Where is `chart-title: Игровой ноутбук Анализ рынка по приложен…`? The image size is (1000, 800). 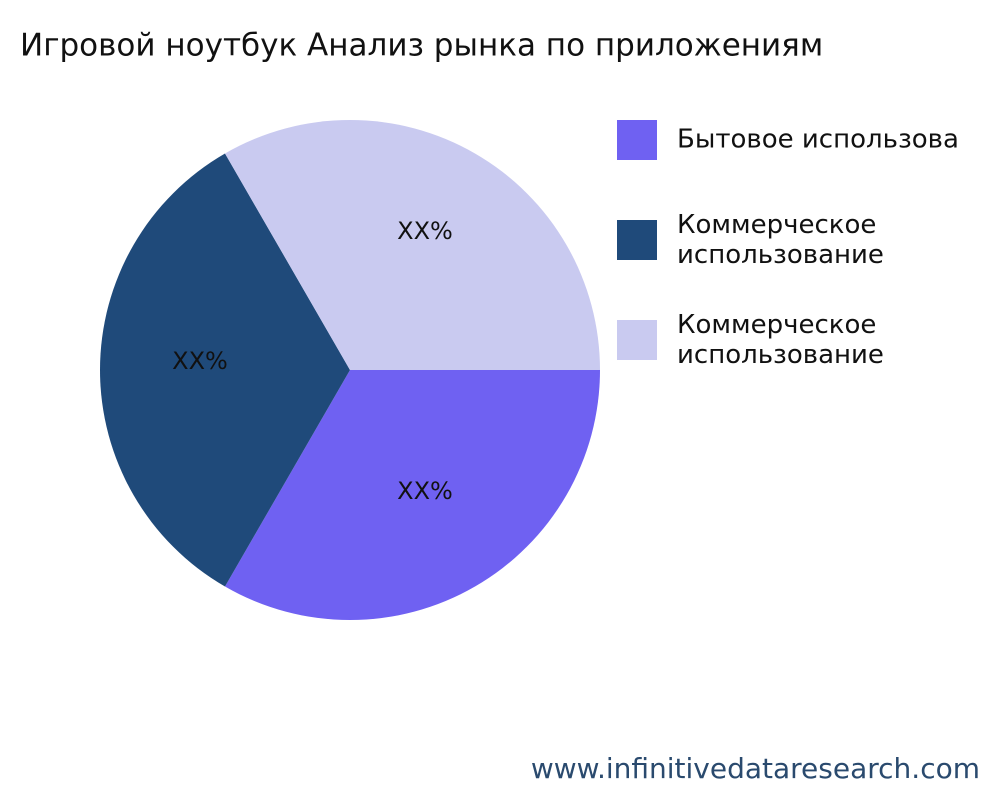 chart-title: Игровой ноутбук Анализ рынка по приложен… is located at coordinates (421, 46).